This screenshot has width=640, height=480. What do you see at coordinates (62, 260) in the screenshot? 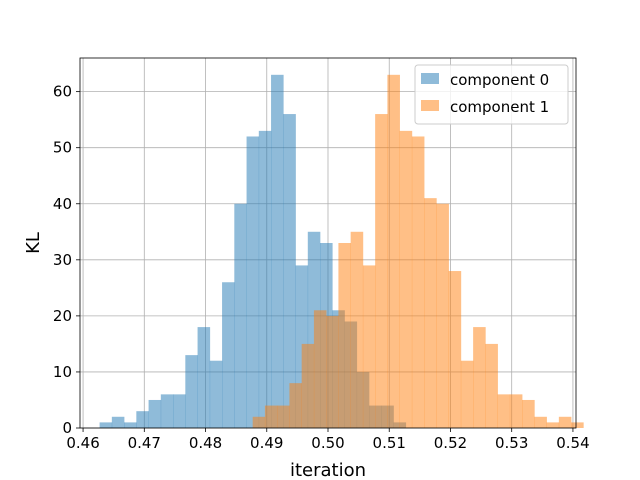
I see `y-tick-label: 30` at bounding box center [62, 260].